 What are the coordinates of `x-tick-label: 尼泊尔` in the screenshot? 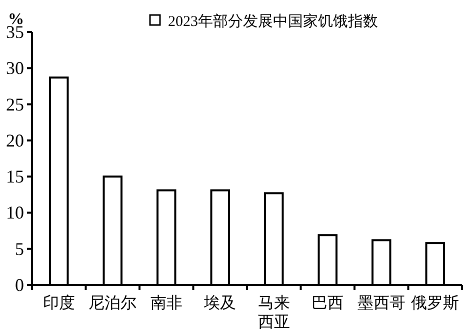 It's located at (112, 303).